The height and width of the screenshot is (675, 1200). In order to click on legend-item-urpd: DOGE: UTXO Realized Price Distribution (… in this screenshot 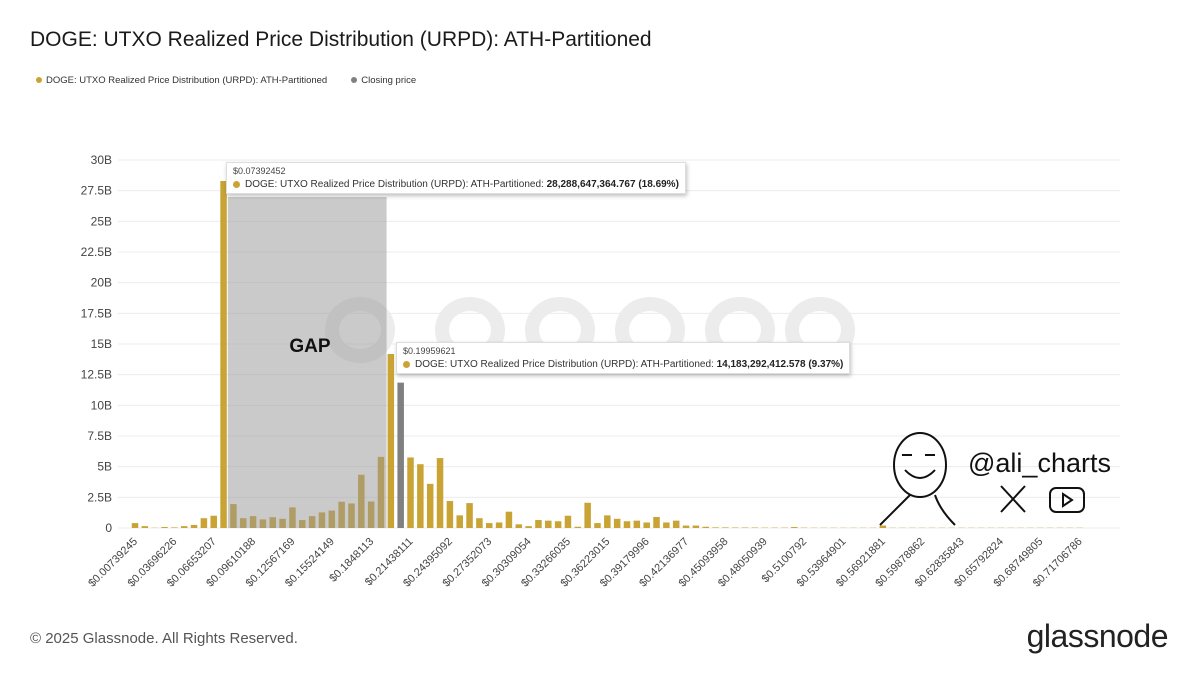, I will do `click(181, 80)`.